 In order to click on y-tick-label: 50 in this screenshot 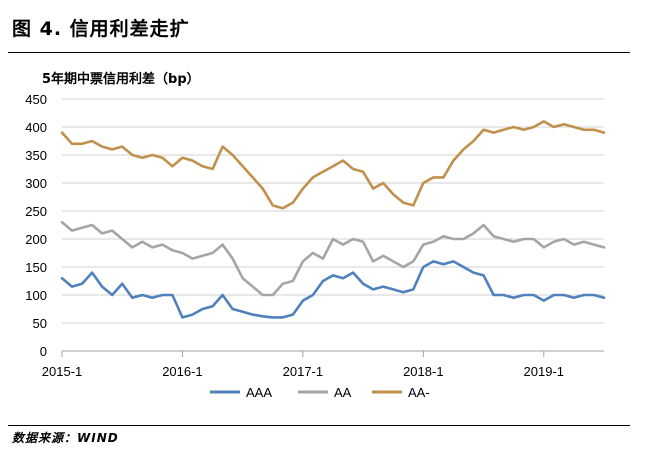, I will do `click(40, 323)`.